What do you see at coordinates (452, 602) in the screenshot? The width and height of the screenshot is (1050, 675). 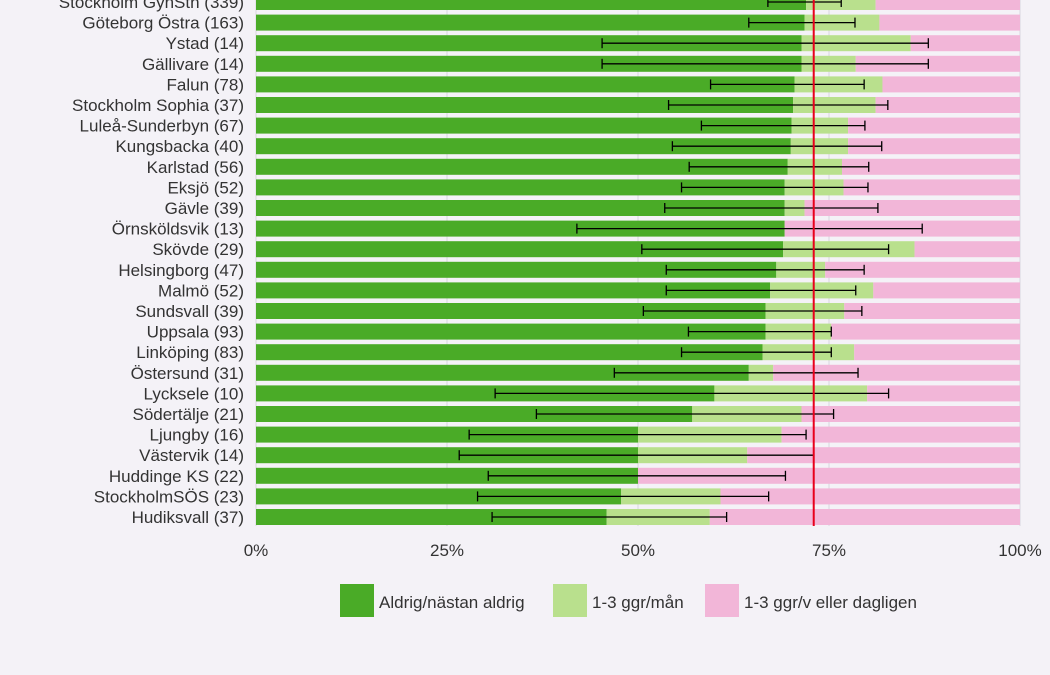 I see `legend-label: Aldrig/nästan aldrig` at bounding box center [452, 602].